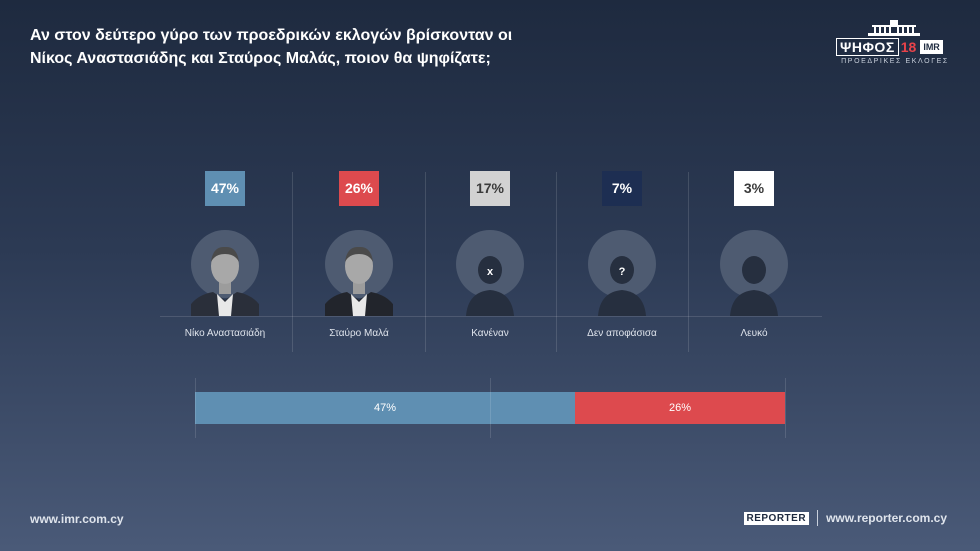 This screenshot has width=980, height=551. What do you see at coordinates (894, 28) in the screenshot?
I see `parliament-building-icon` at bounding box center [894, 28].